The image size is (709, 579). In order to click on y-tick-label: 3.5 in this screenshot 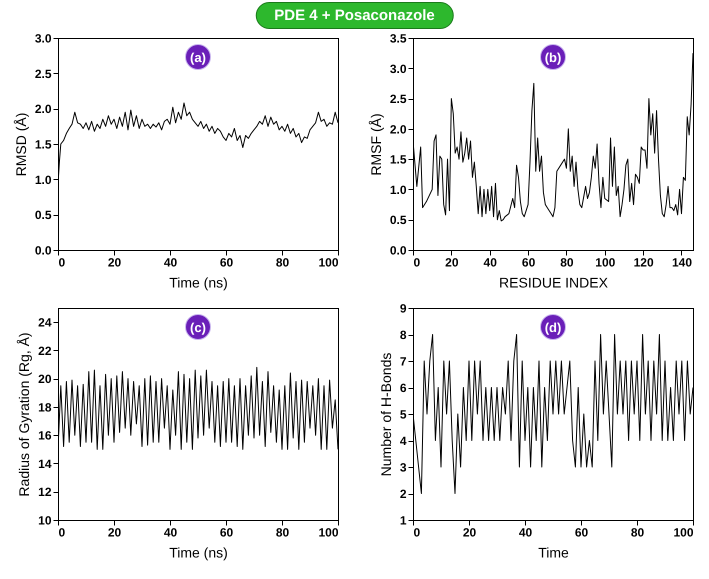, I will do `click(398, 39)`.